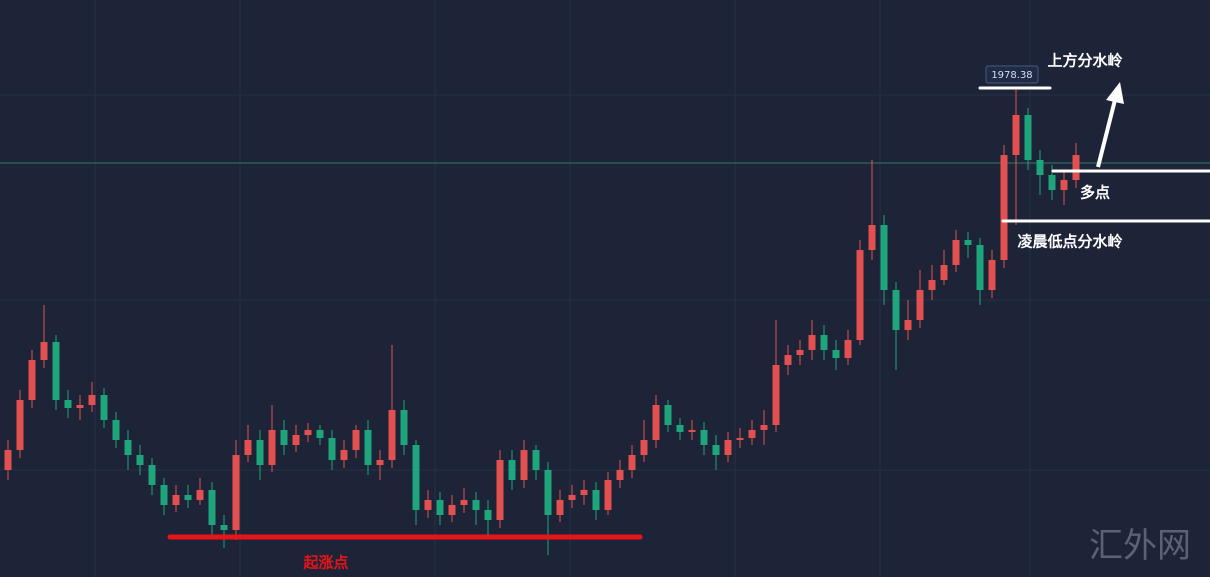 This screenshot has height=577, width=1210. I want to click on arrow-head, so click(1115, 93).